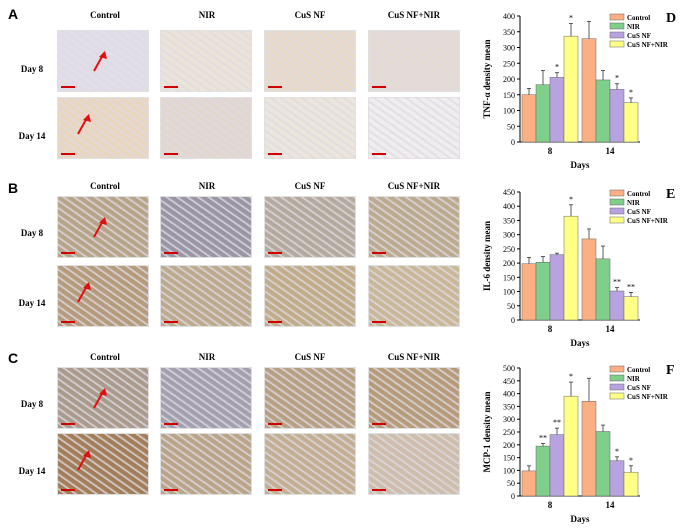 This screenshot has height=530, width=698. I want to click on panel-label-b: B, so click(13, 188).